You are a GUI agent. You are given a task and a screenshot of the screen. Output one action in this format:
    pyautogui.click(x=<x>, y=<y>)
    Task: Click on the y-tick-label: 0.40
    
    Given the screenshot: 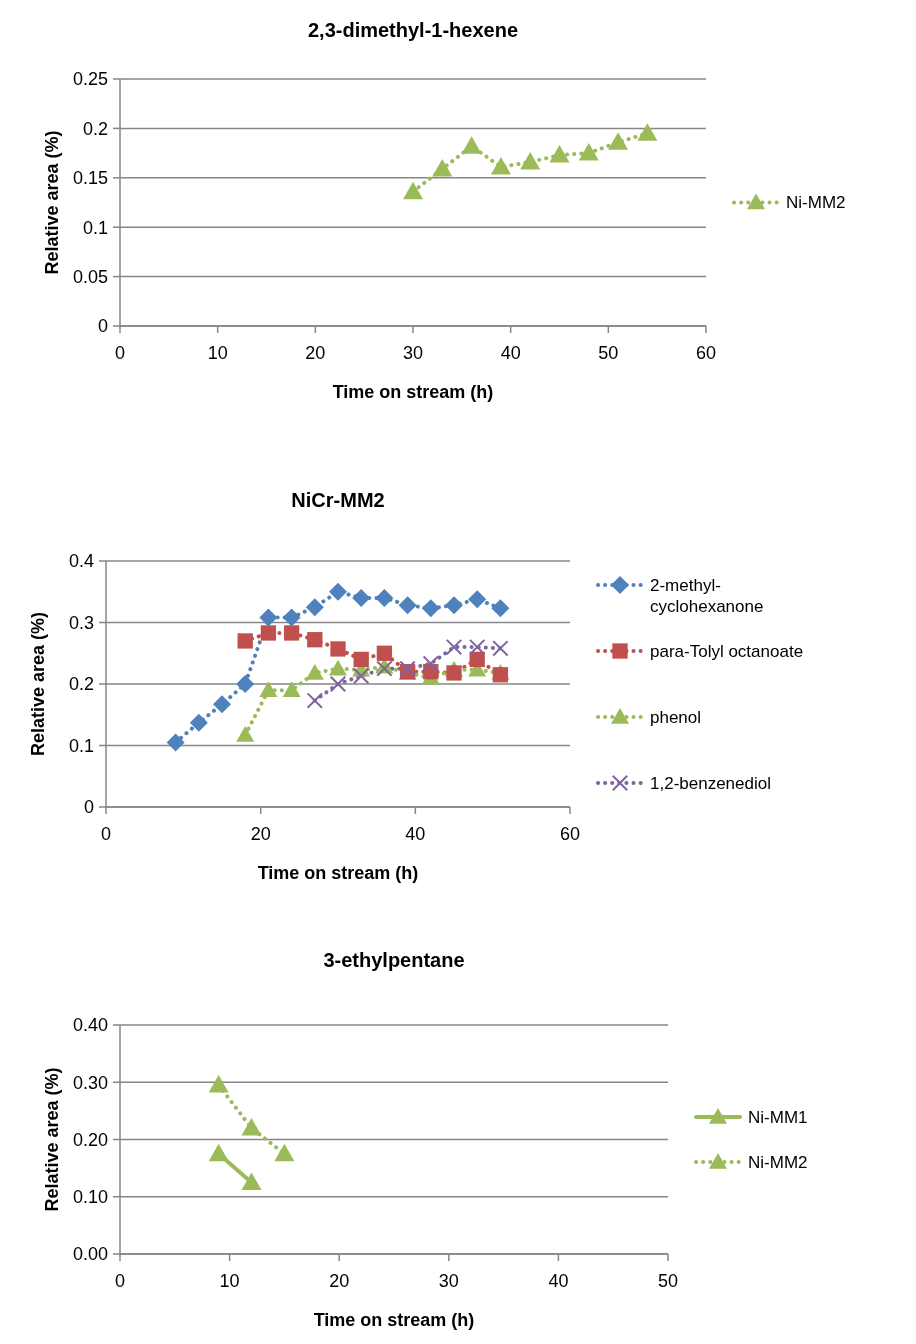 What is the action you would take?
    pyautogui.click(x=90, y=1025)
    